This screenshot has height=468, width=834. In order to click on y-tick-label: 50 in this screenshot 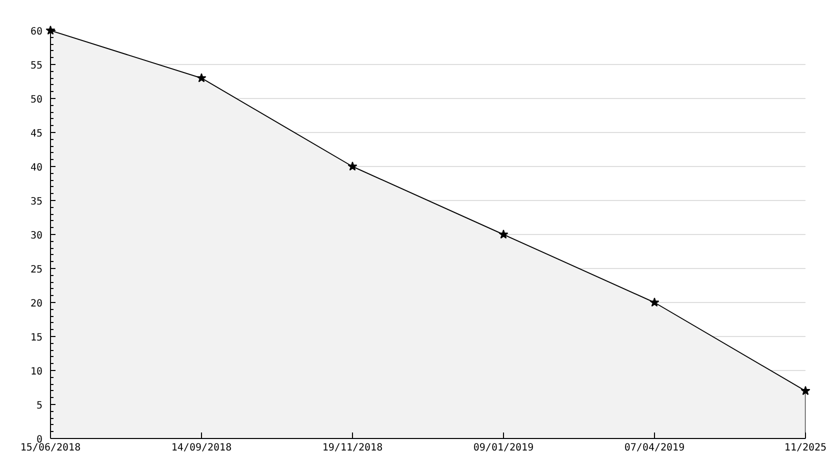, I will do `click(36, 100)`.